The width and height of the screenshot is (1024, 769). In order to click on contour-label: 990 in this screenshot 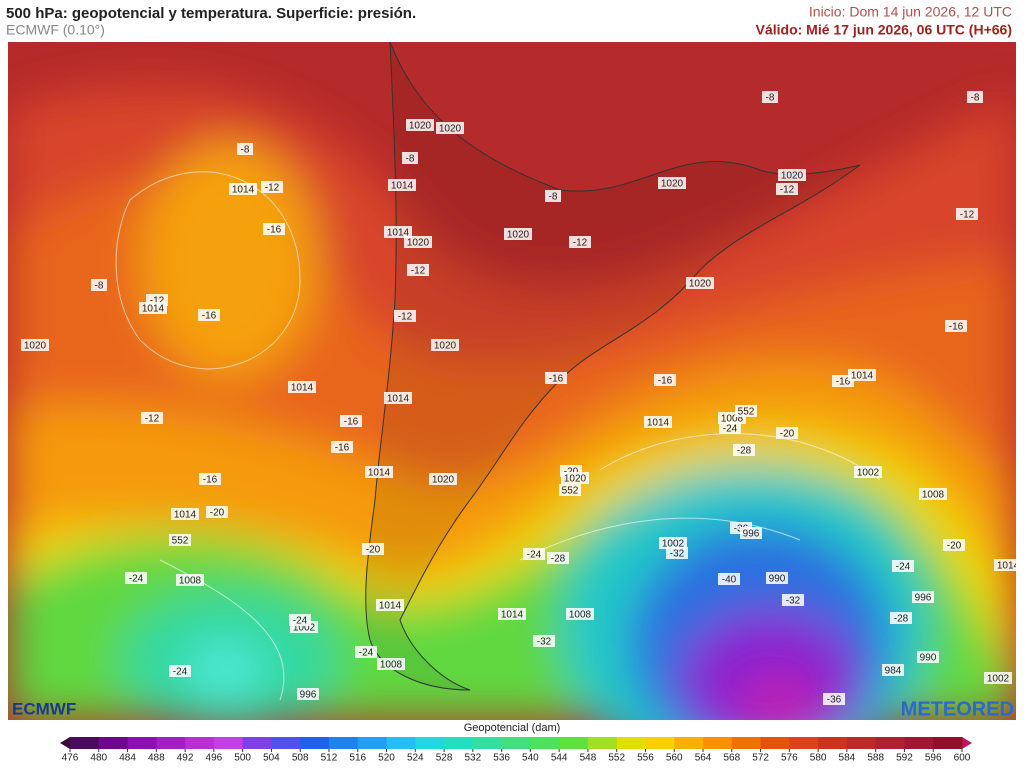, I will do `click(928, 658)`.